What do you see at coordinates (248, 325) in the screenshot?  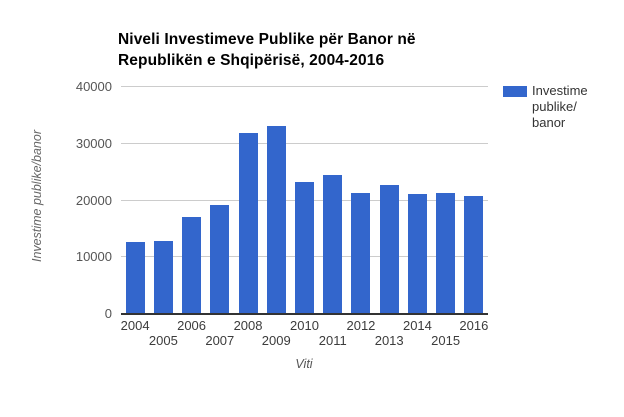 I see `x-tick-label-2008: 2008` at bounding box center [248, 325].